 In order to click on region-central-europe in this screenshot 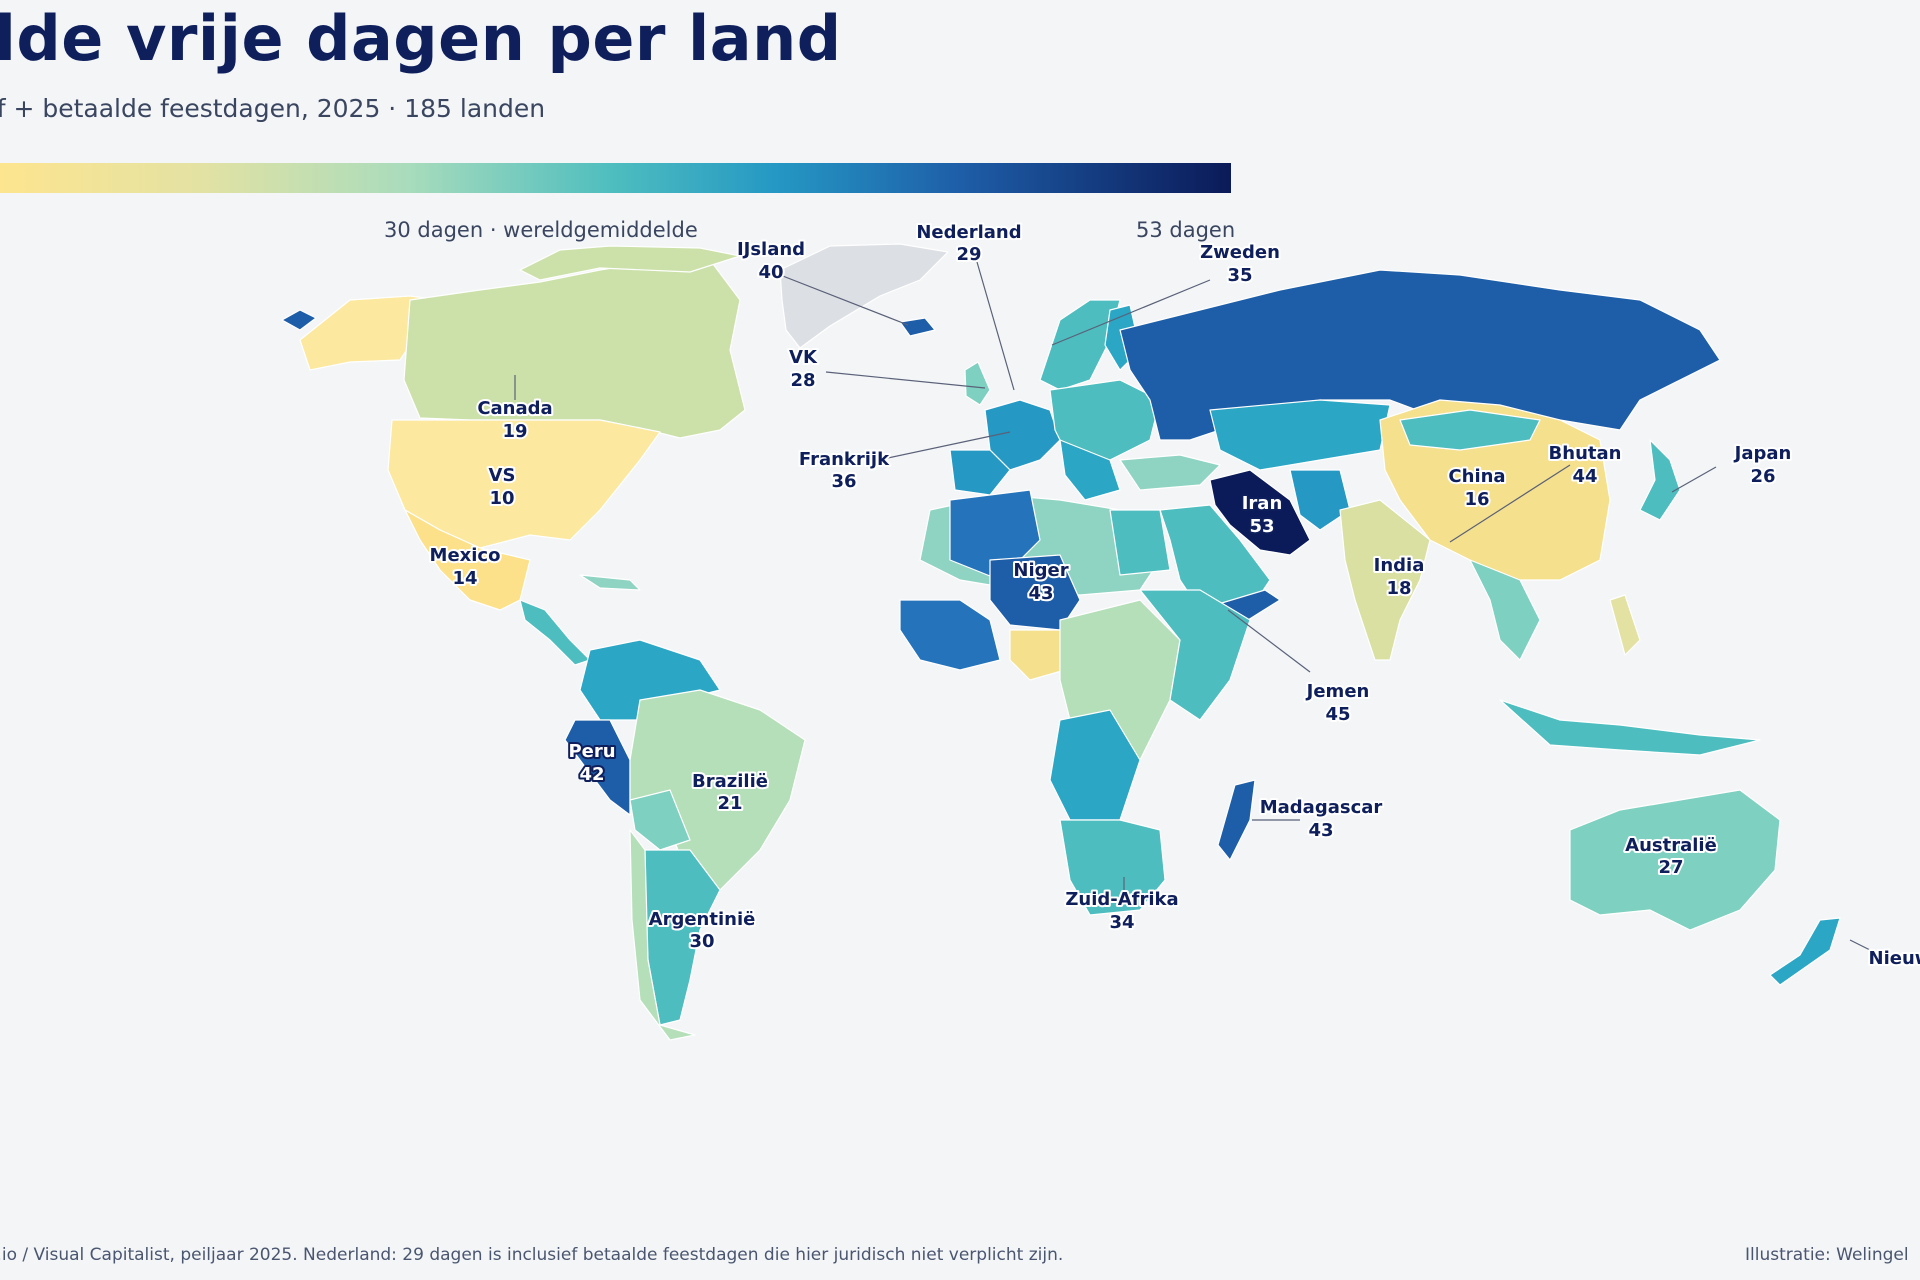, I will do `click(1105, 420)`.